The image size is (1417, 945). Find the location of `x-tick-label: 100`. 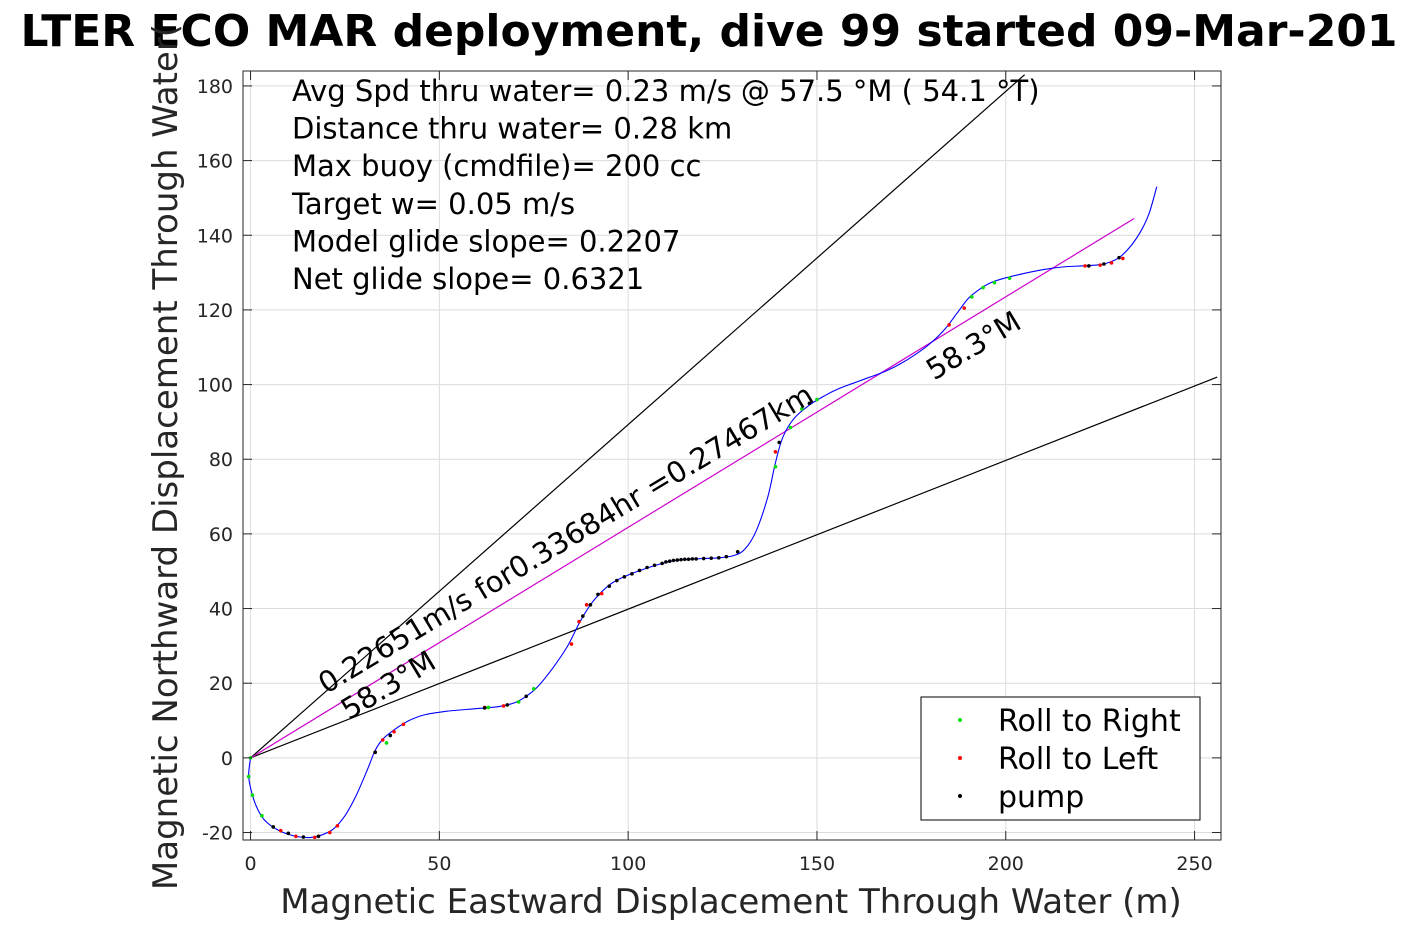

x-tick-label: 100 is located at coordinates (628, 864).